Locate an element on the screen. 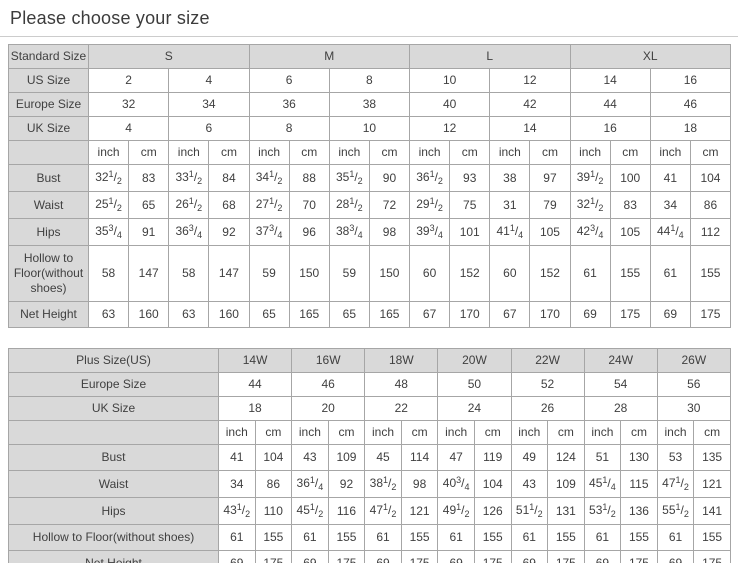 The width and height of the screenshot is (738, 563). size-row: UK Size 4 6 8 10 12 14 16 18 is located at coordinates (370, 128).